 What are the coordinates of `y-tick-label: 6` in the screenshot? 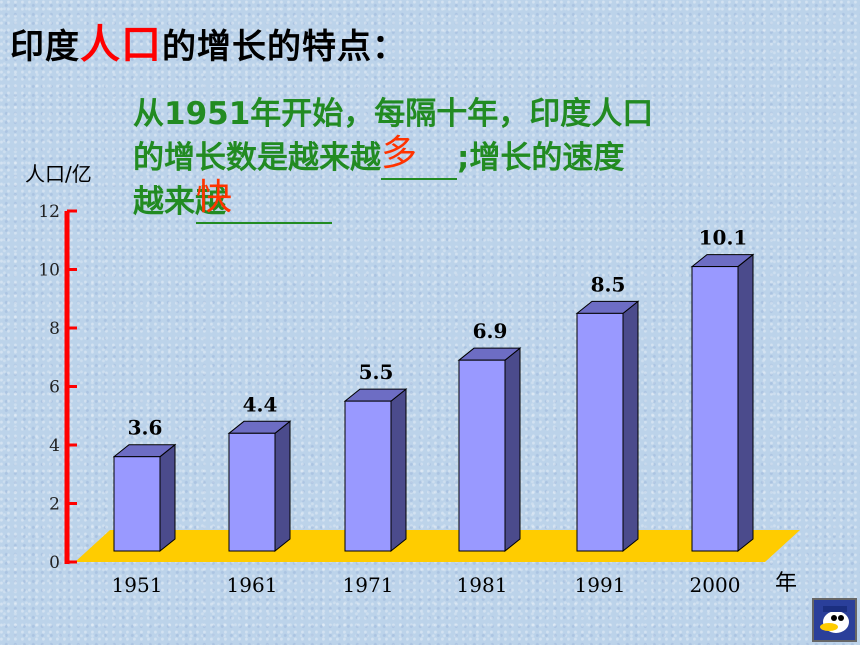 It's located at (54, 388).